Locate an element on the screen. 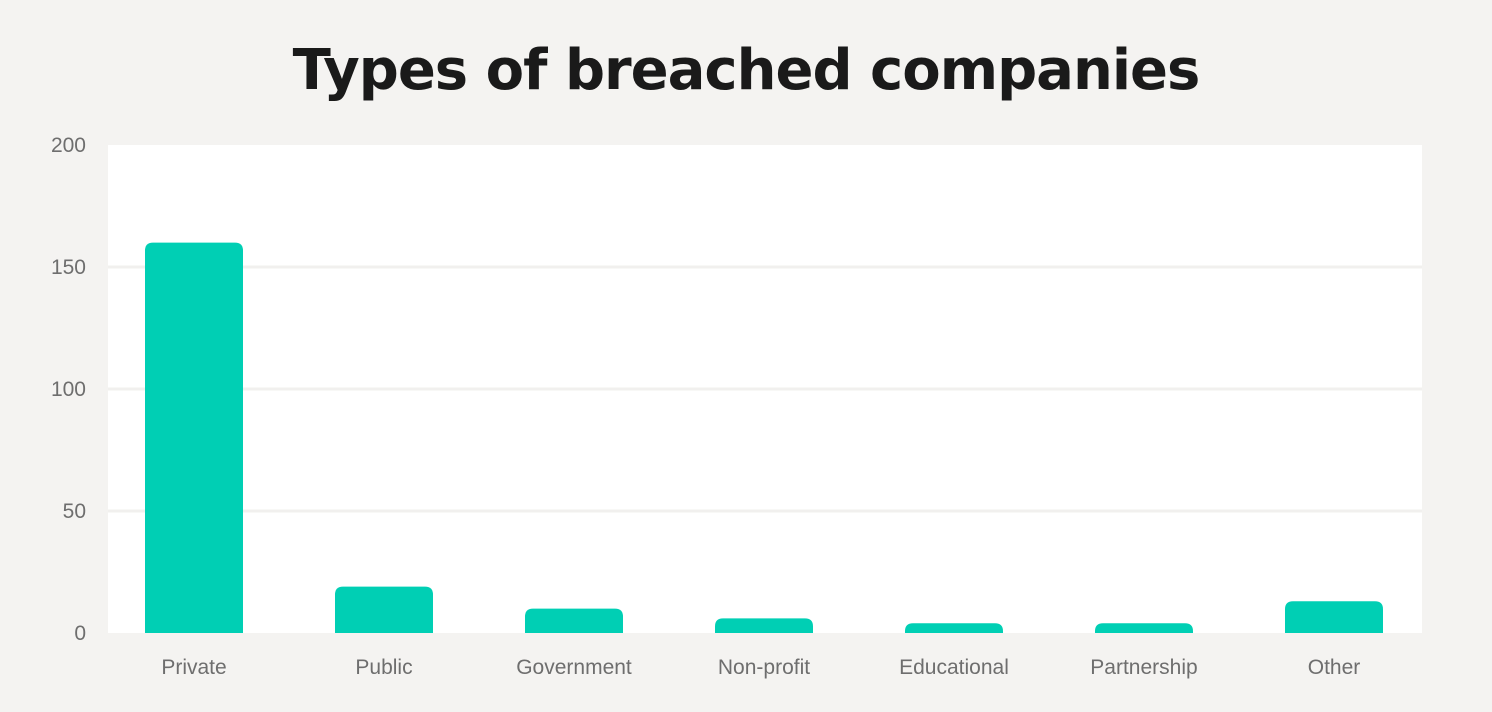  y-tick-label: 200 is located at coordinates (68, 145).